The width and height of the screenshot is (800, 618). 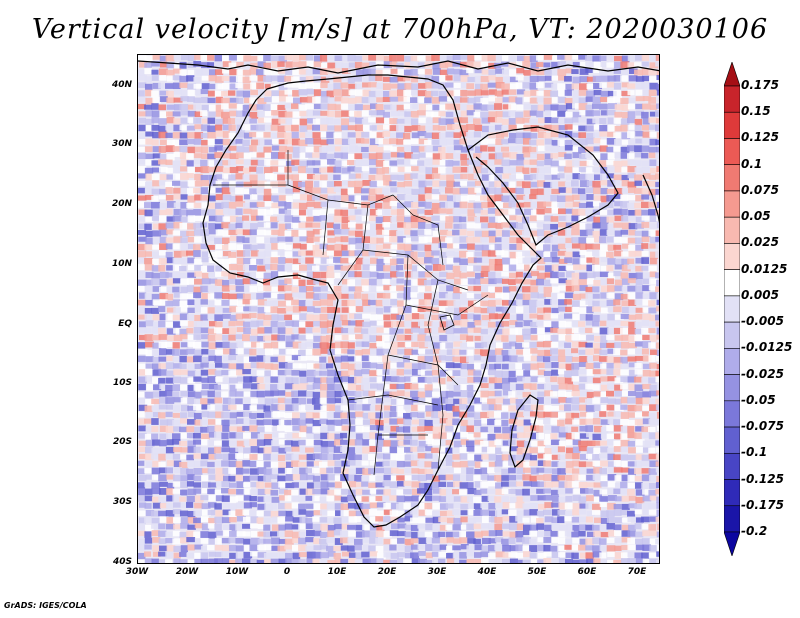 I want to click on colorbar-label: -0.1, so click(x=754, y=452).